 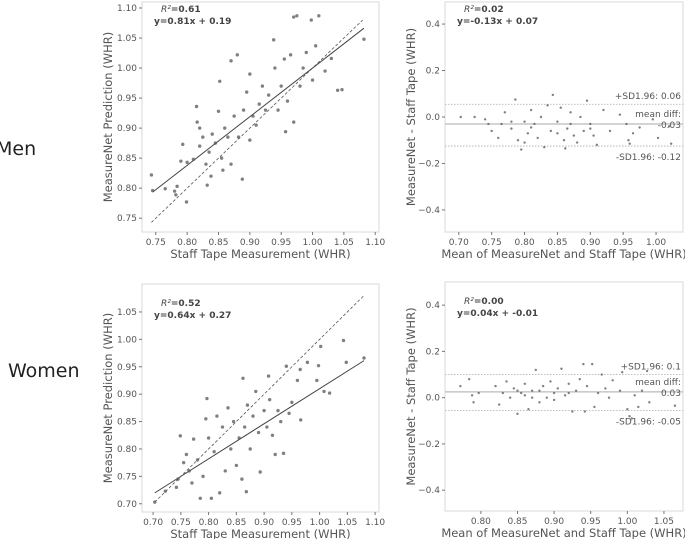 What do you see at coordinates (433, 399) in the screenshot?
I see `y-tick-label: 0.0` at bounding box center [433, 399].